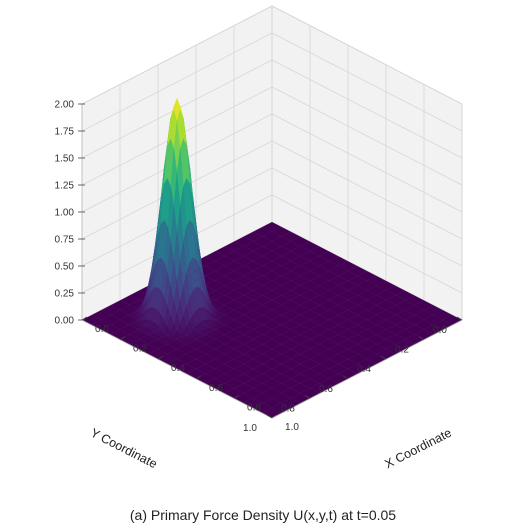 This screenshot has width=526, height=532. I want to click on z-tick-label: 2.00, so click(65, 105).